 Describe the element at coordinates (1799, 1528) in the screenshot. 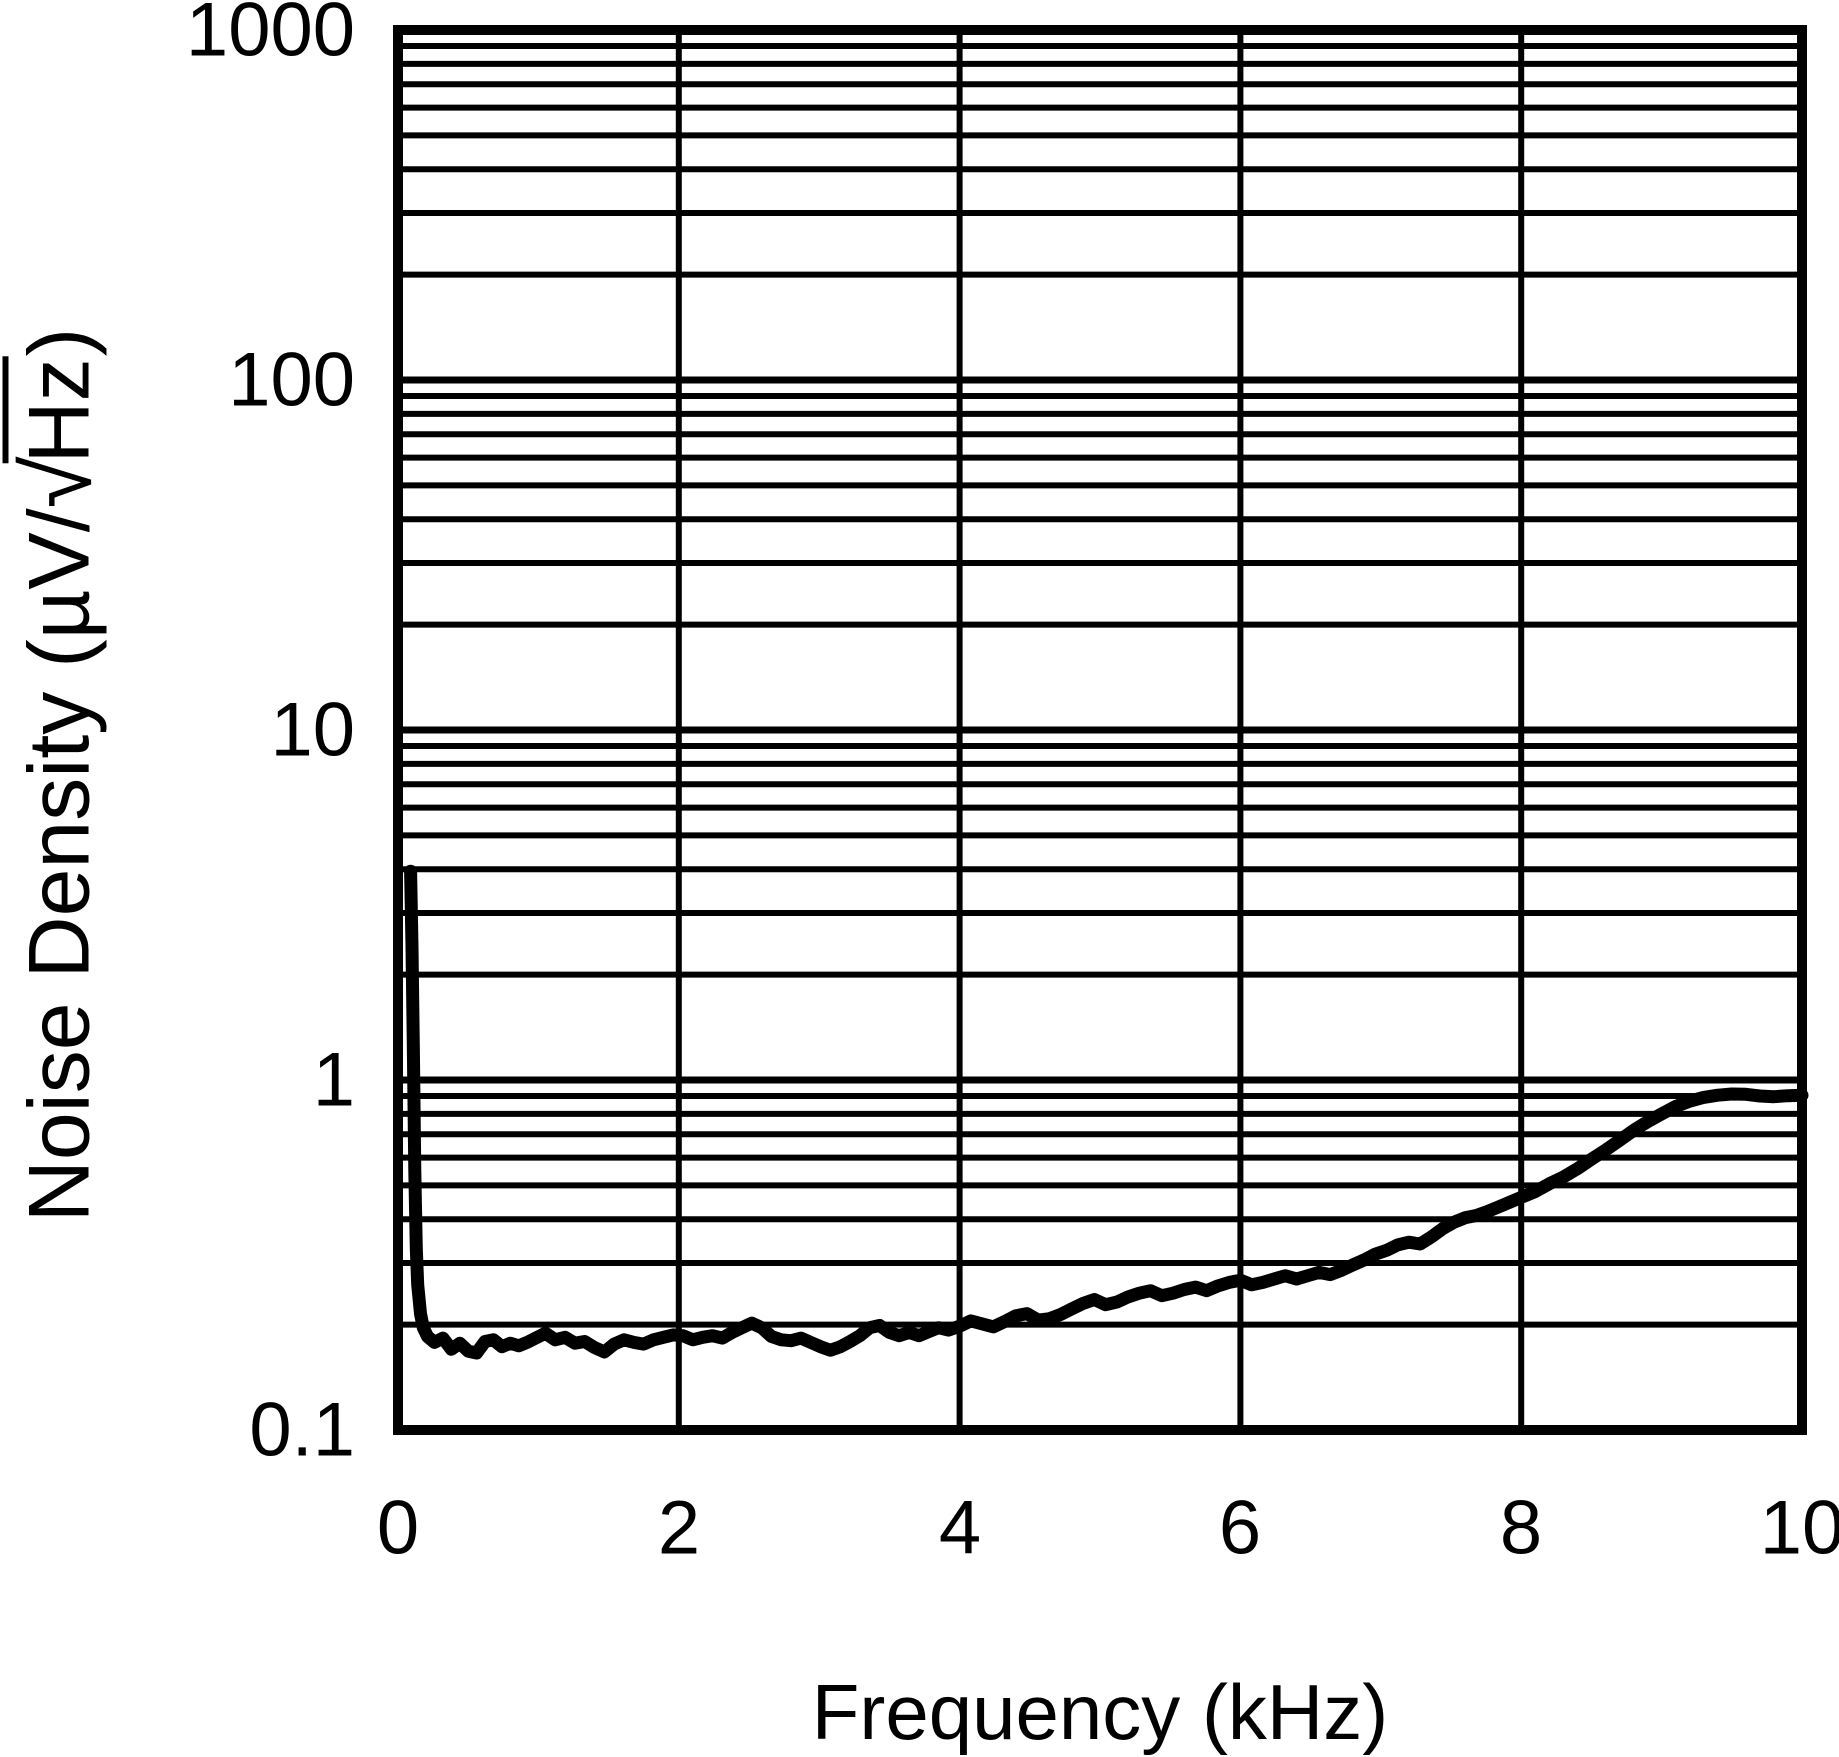

I see `x-tick-10: 10` at that location.